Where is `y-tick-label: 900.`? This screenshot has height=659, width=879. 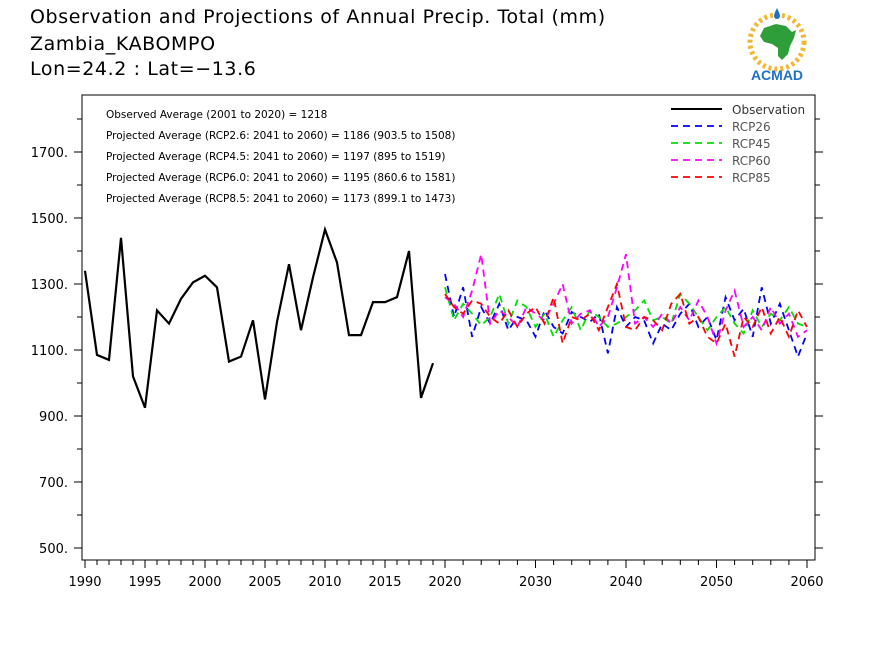
y-tick-label: 900. is located at coordinates (53, 417).